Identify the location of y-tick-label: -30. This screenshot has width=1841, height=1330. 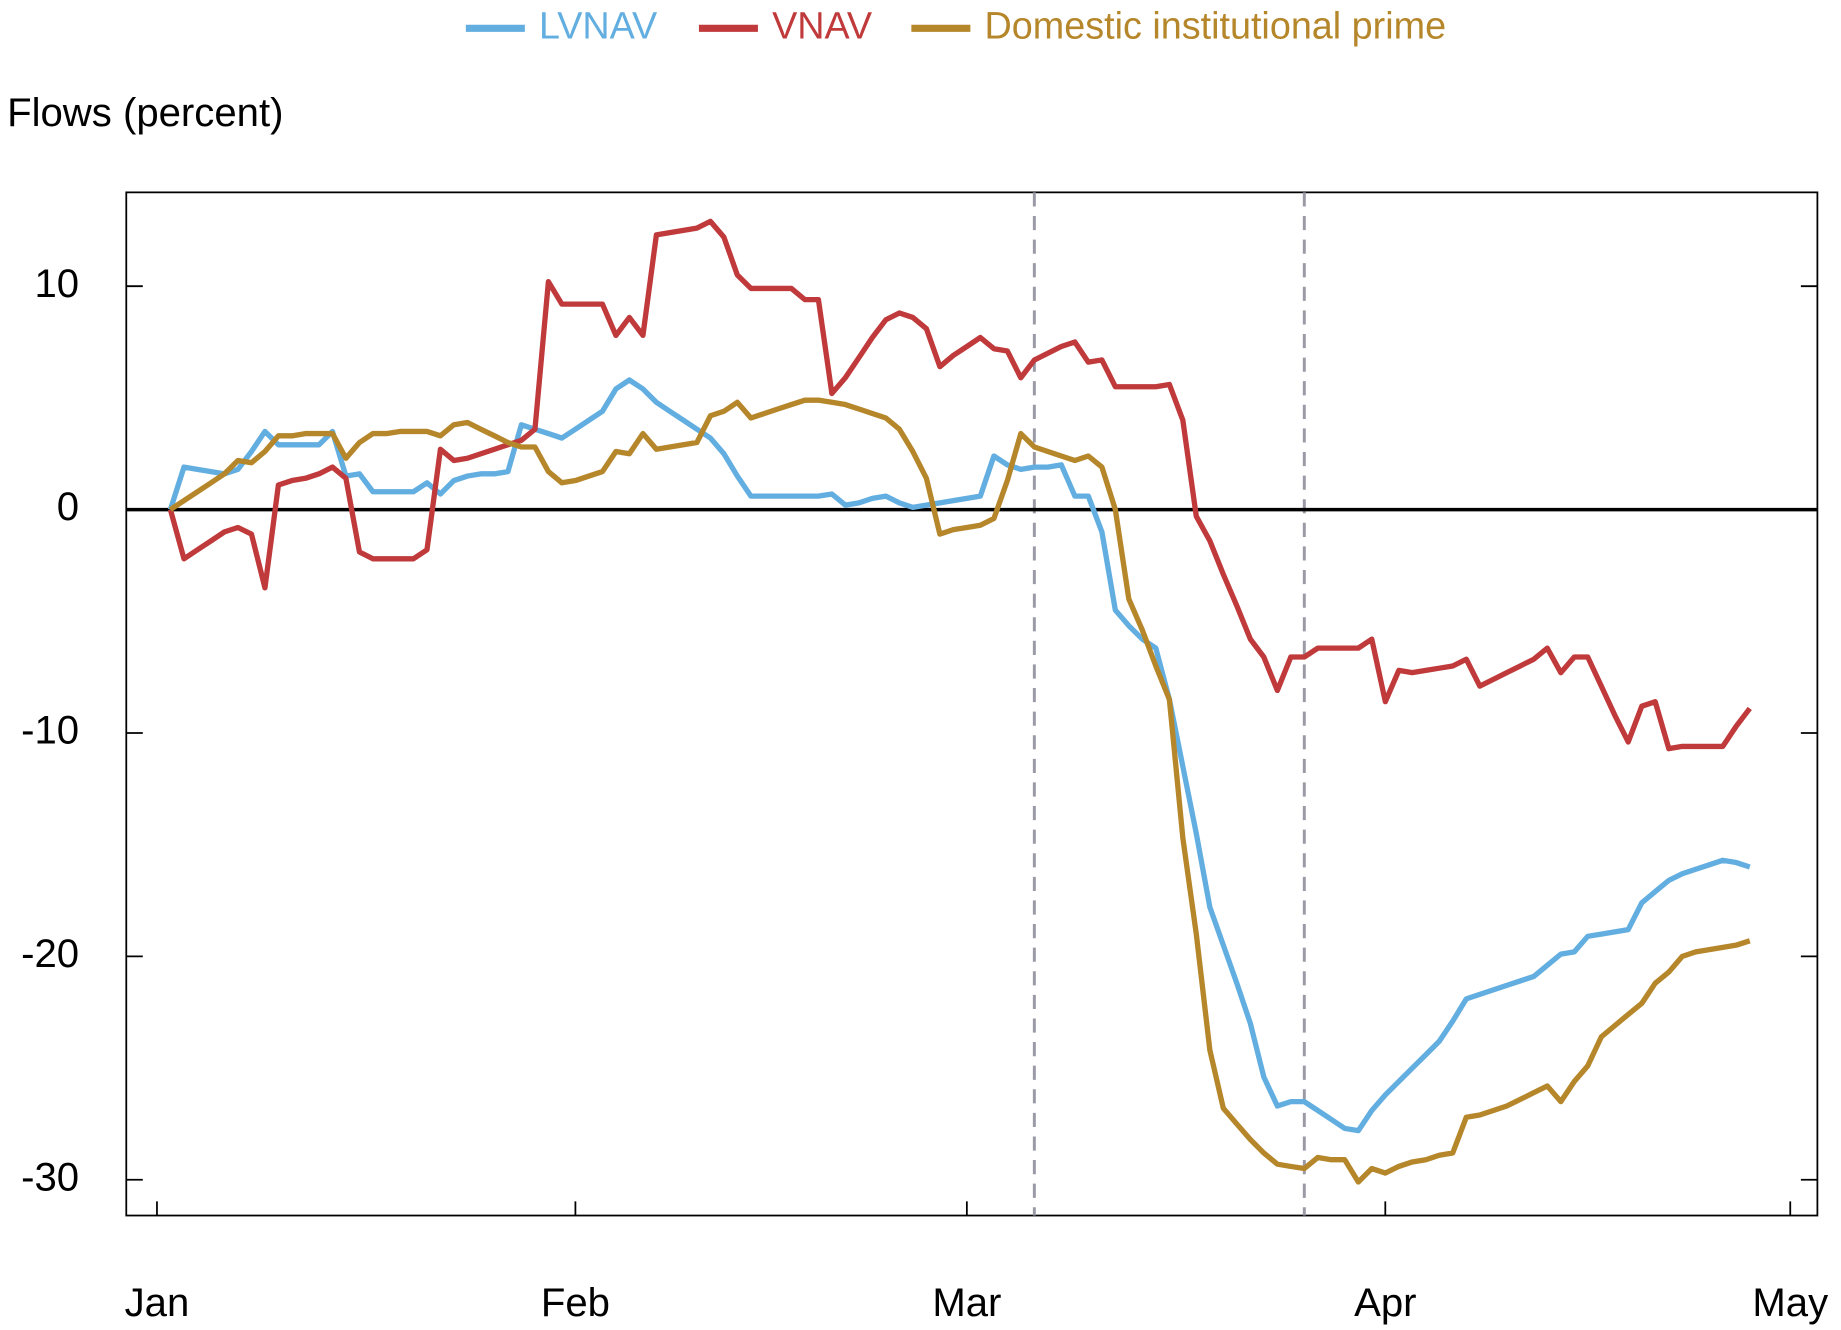
(50, 1176).